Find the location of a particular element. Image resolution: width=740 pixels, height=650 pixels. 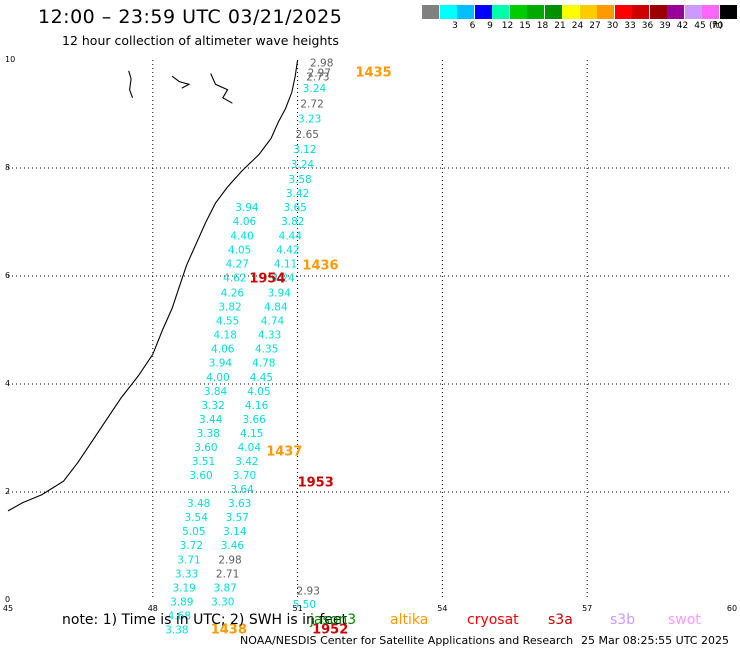

swh-value: 3.66 is located at coordinates (254, 420).